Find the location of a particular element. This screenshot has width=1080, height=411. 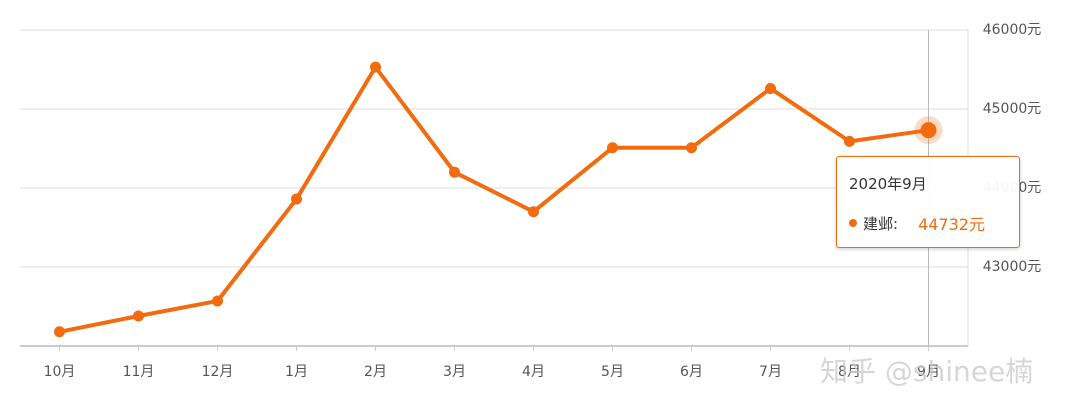

x-tick-label: 11月 is located at coordinates (139, 372).